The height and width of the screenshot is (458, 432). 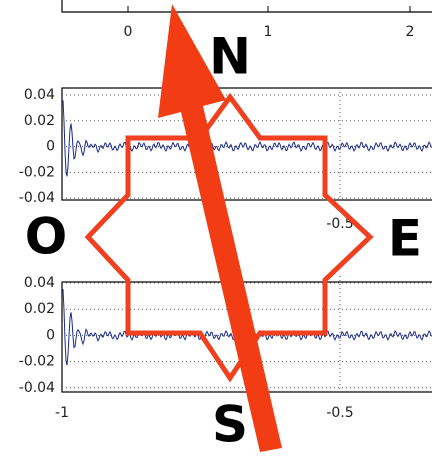 I want to click on signal-trace, so click(x=247, y=138).